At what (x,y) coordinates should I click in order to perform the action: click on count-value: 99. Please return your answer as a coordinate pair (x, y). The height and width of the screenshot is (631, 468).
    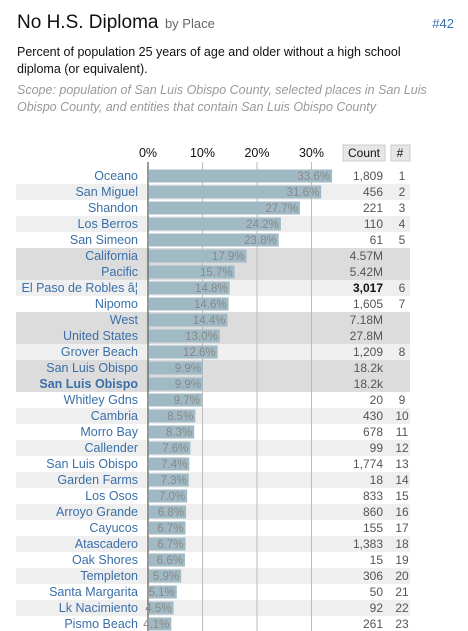
    Looking at the image, I should click on (377, 448).